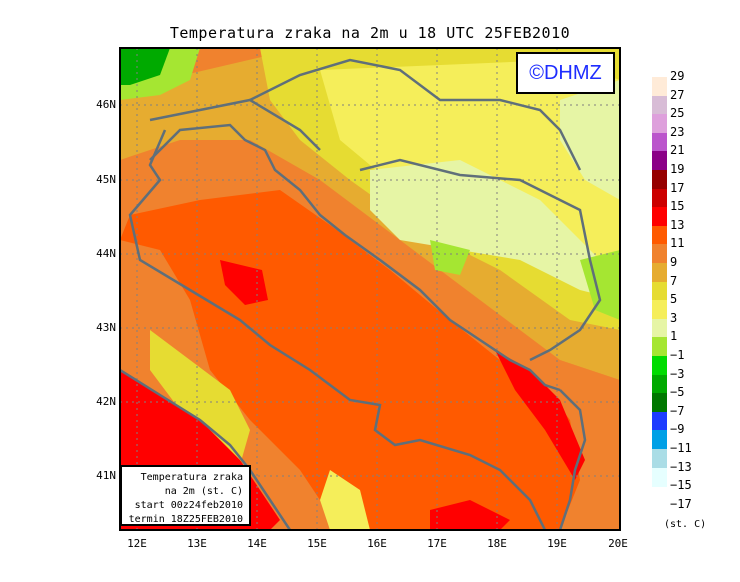  What do you see at coordinates (497, 543) in the screenshot?
I see `lon-label: 18E` at bounding box center [497, 543].